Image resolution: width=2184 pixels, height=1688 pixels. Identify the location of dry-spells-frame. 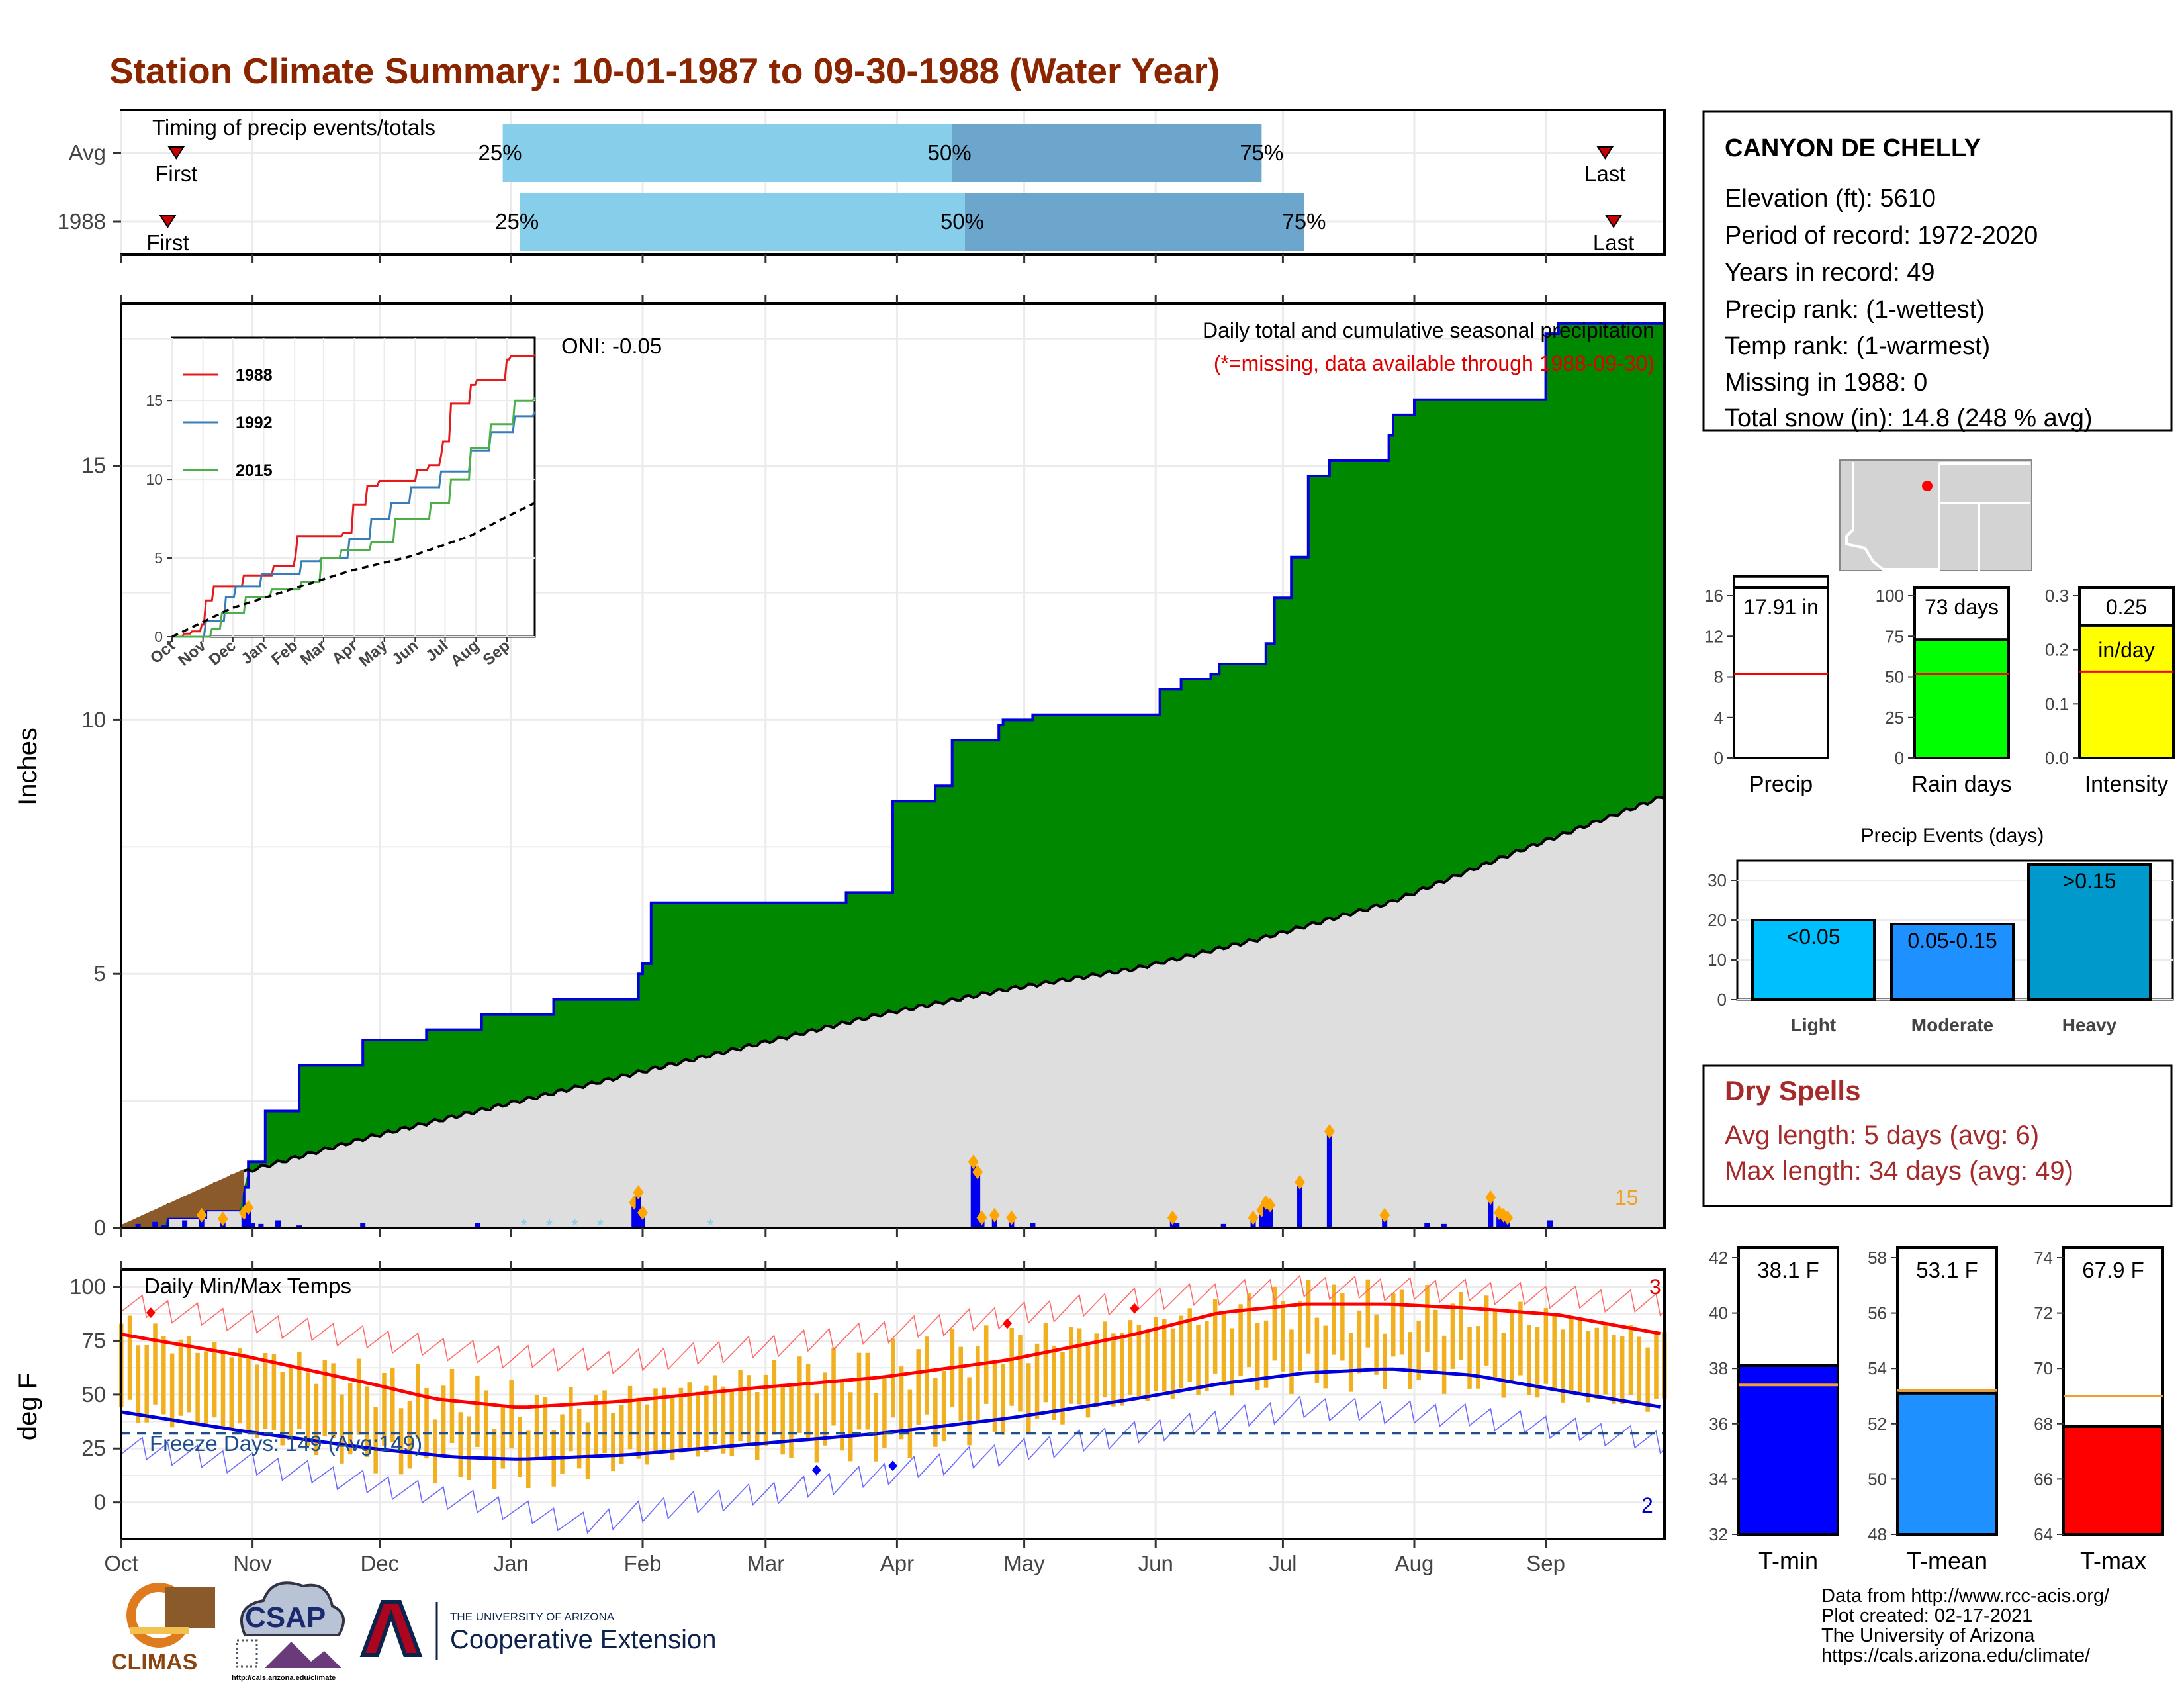
(1937, 1135).